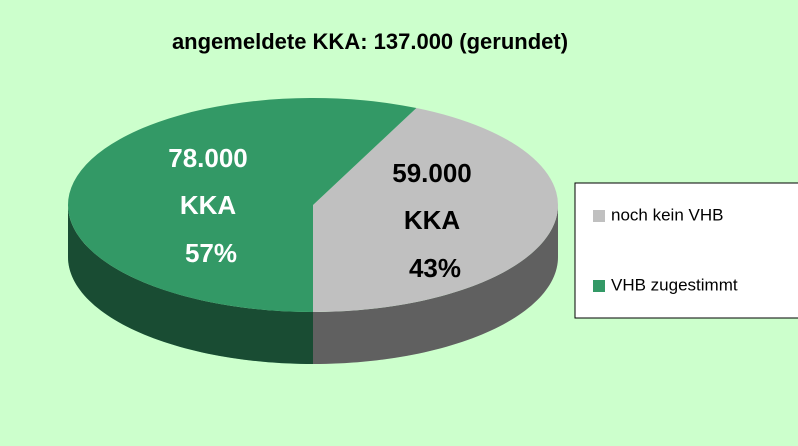  Describe the element at coordinates (211, 253) in the screenshot. I see `percent-label: 57%` at that location.